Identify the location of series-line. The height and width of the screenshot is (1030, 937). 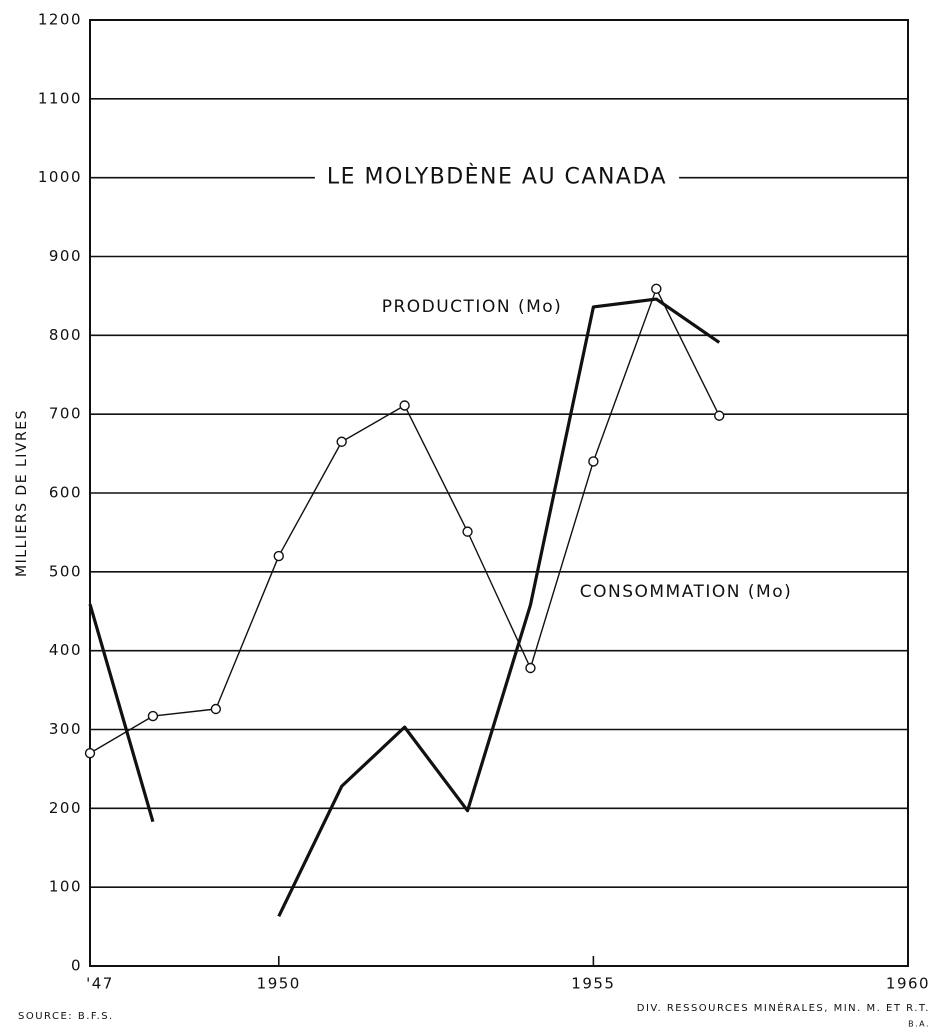
(121, 713).